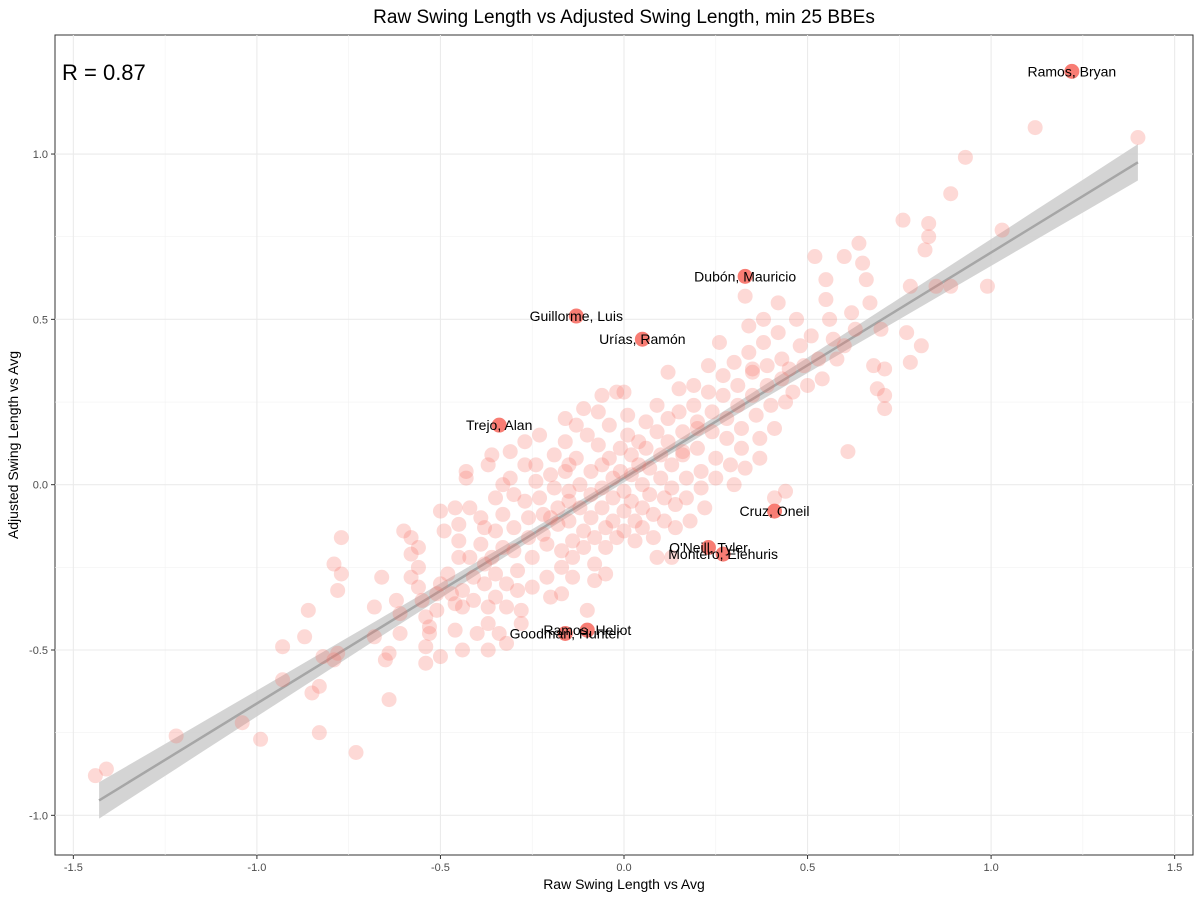  I want to click on x-tick-label: 0.5, so click(807, 868).